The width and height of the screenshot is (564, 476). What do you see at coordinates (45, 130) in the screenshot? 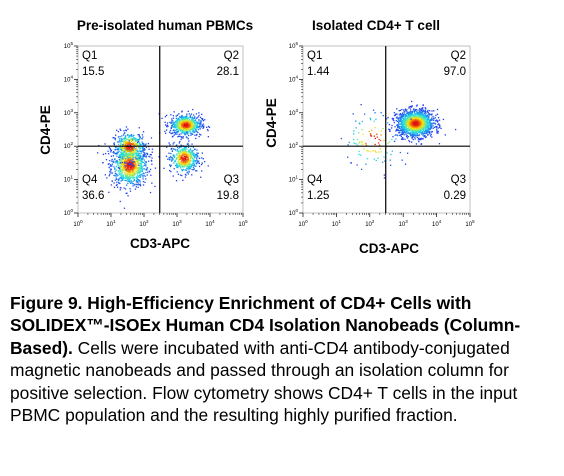
I see `y-axis-label: CD4-PE` at bounding box center [45, 130].